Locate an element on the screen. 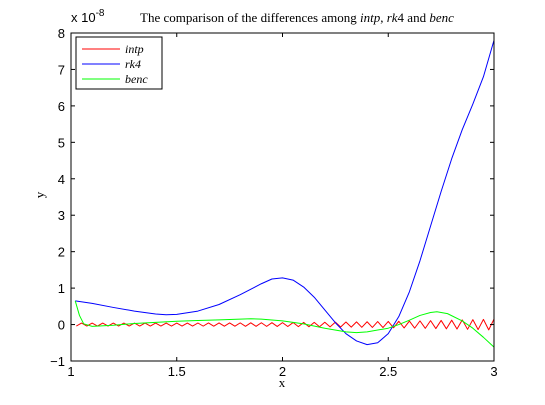 The width and height of the screenshot is (545, 405). exponent-label: x 10-8 is located at coordinates (88, 16).